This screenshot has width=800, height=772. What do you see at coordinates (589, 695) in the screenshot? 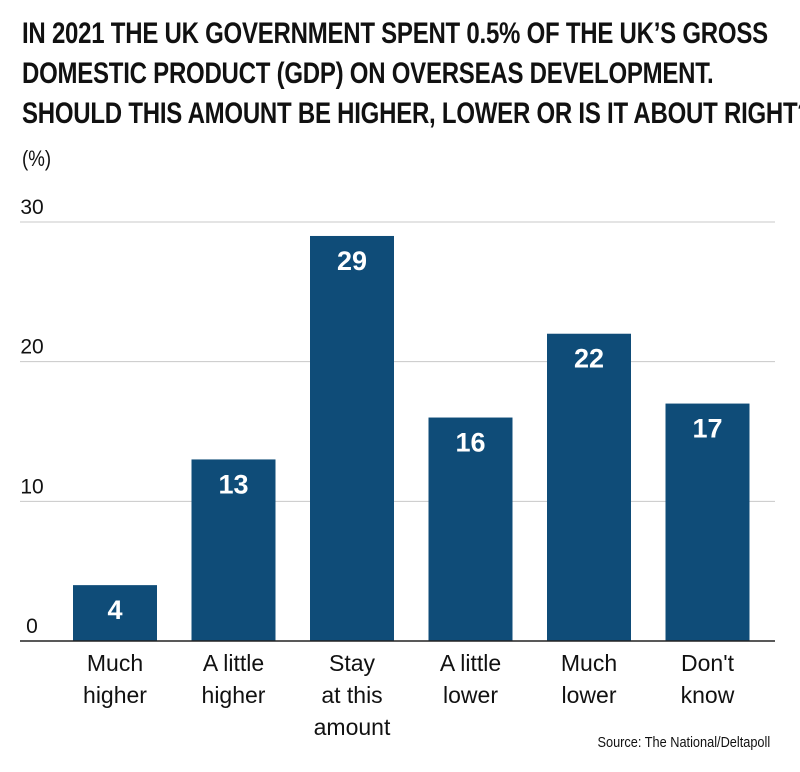
I see `category-label-4-line-1: lower` at bounding box center [589, 695].